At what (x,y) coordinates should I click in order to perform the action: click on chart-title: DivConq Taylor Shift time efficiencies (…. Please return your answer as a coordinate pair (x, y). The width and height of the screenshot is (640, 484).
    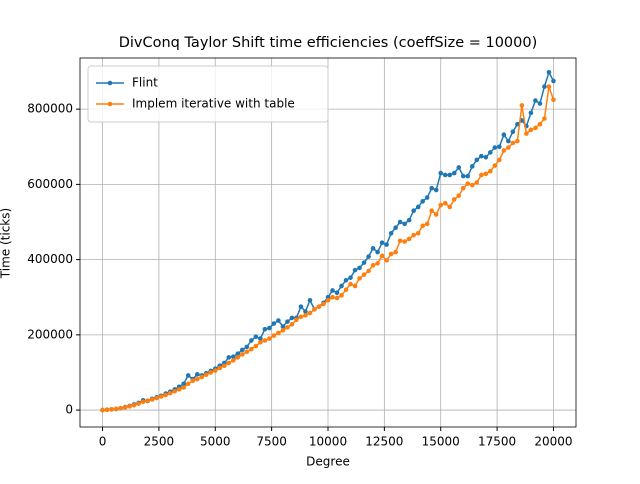
    Looking at the image, I should click on (328, 43).